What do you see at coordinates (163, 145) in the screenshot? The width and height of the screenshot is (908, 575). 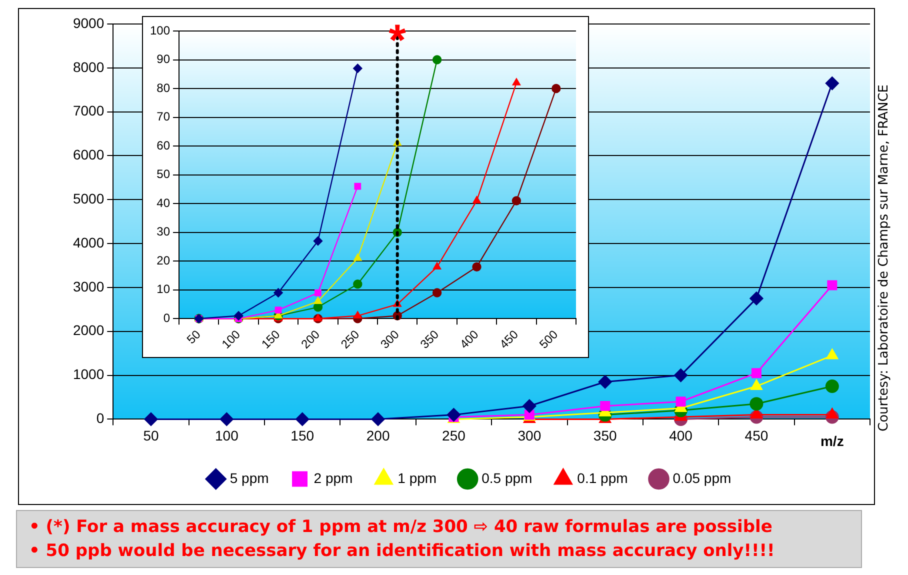 I see `y-tick-label: 60` at bounding box center [163, 145].